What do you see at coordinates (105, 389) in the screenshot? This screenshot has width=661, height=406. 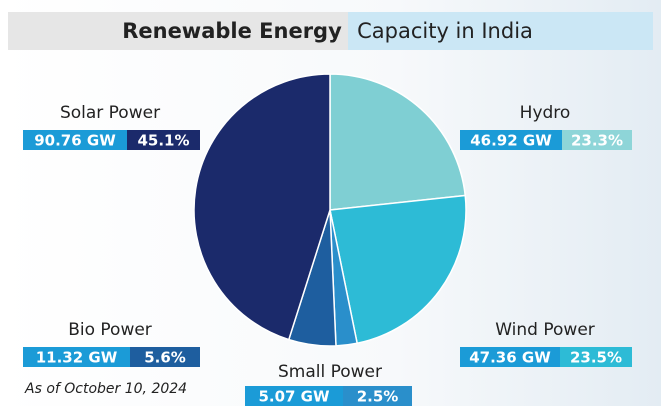 I see `note: As of October 10, 2024` at bounding box center [105, 389].